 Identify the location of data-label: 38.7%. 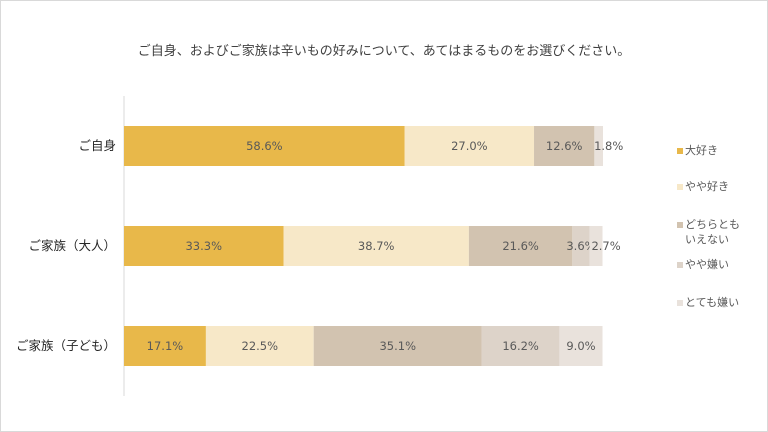
(376, 246).